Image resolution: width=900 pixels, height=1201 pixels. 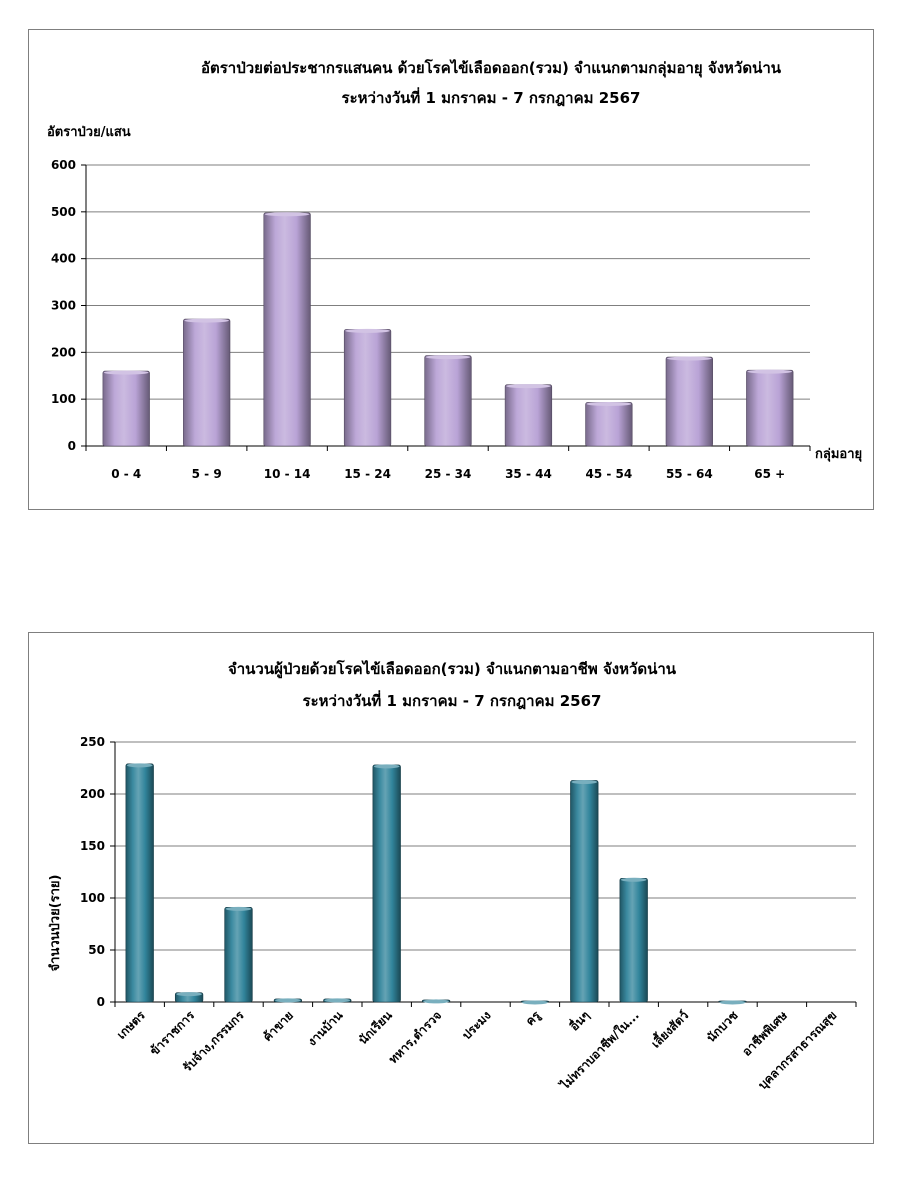 What do you see at coordinates (325, 1028) in the screenshot?
I see `x-tick-label: งานบ้าน` at bounding box center [325, 1028].